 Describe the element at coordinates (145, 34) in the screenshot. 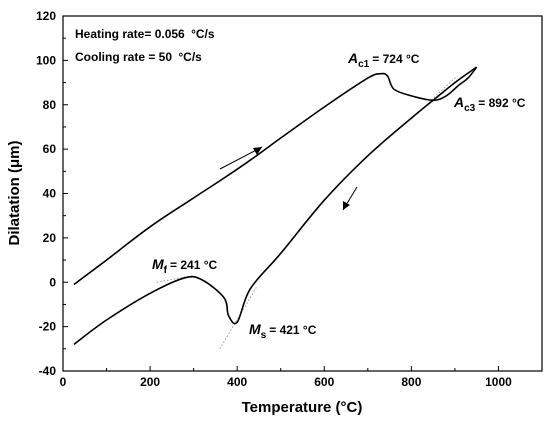

I see `heating-rate-note: Heating rate= 0.056 °C/s` at that location.